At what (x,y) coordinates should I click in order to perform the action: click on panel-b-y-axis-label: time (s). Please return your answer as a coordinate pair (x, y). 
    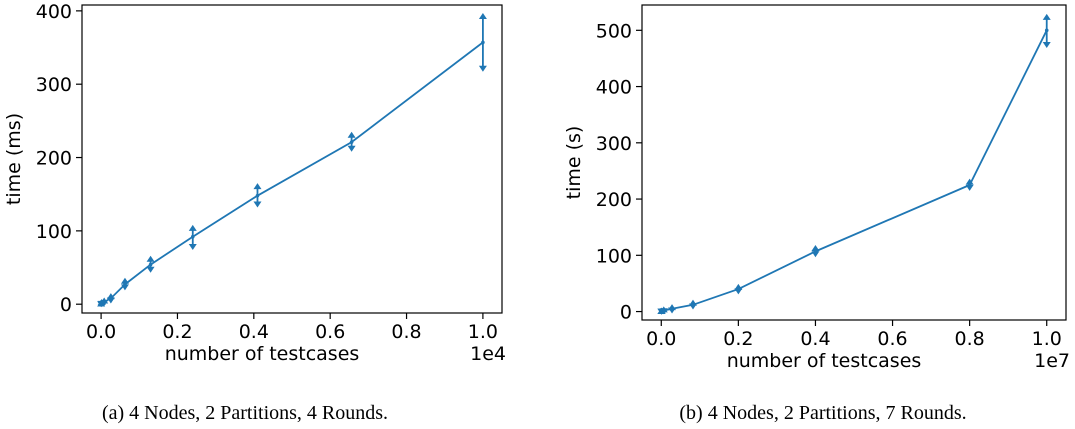
    Looking at the image, I should click on (574, 163).